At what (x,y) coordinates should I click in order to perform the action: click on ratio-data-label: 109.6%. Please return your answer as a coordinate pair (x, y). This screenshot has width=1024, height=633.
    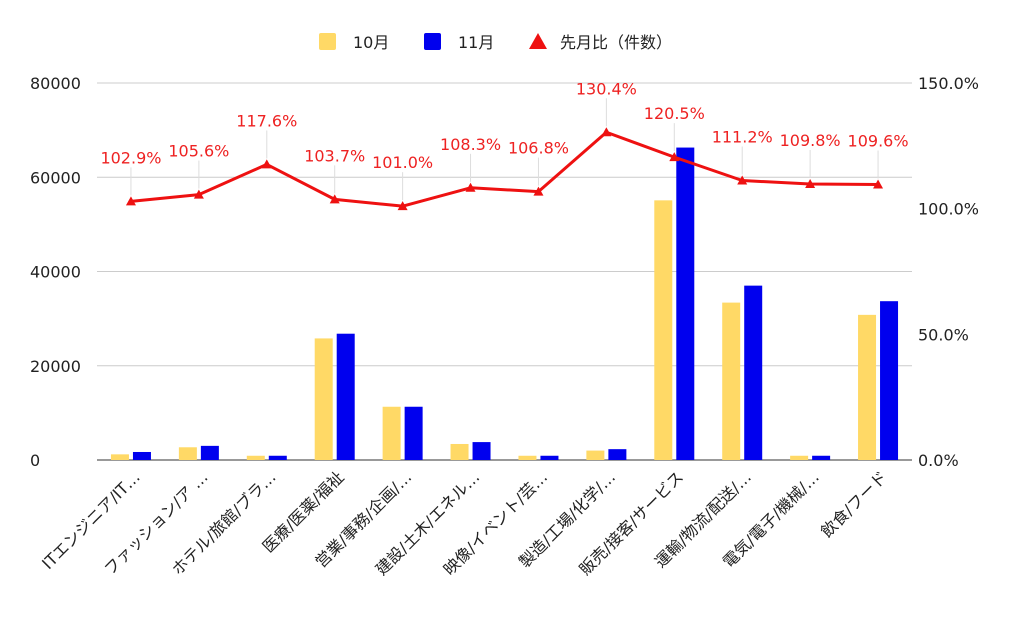
    Looking at the image, I should click on (878, 141).